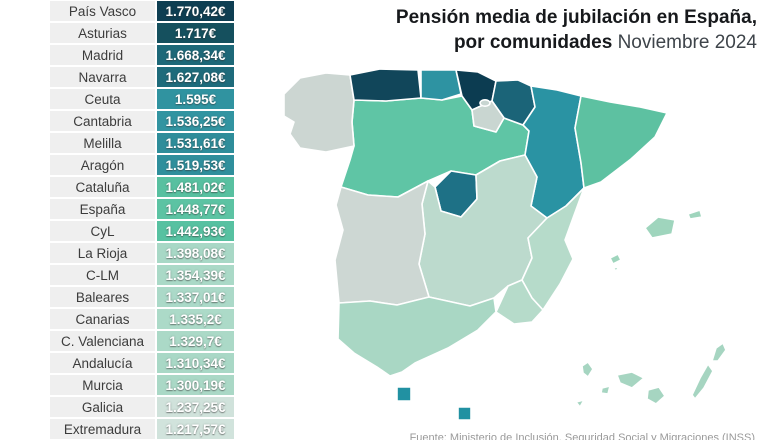 The height and width of the screenshot is (440, 780). Describe the element at coordinates (651, 375) in the screenshot. I see `map-region-canarias` at that location.